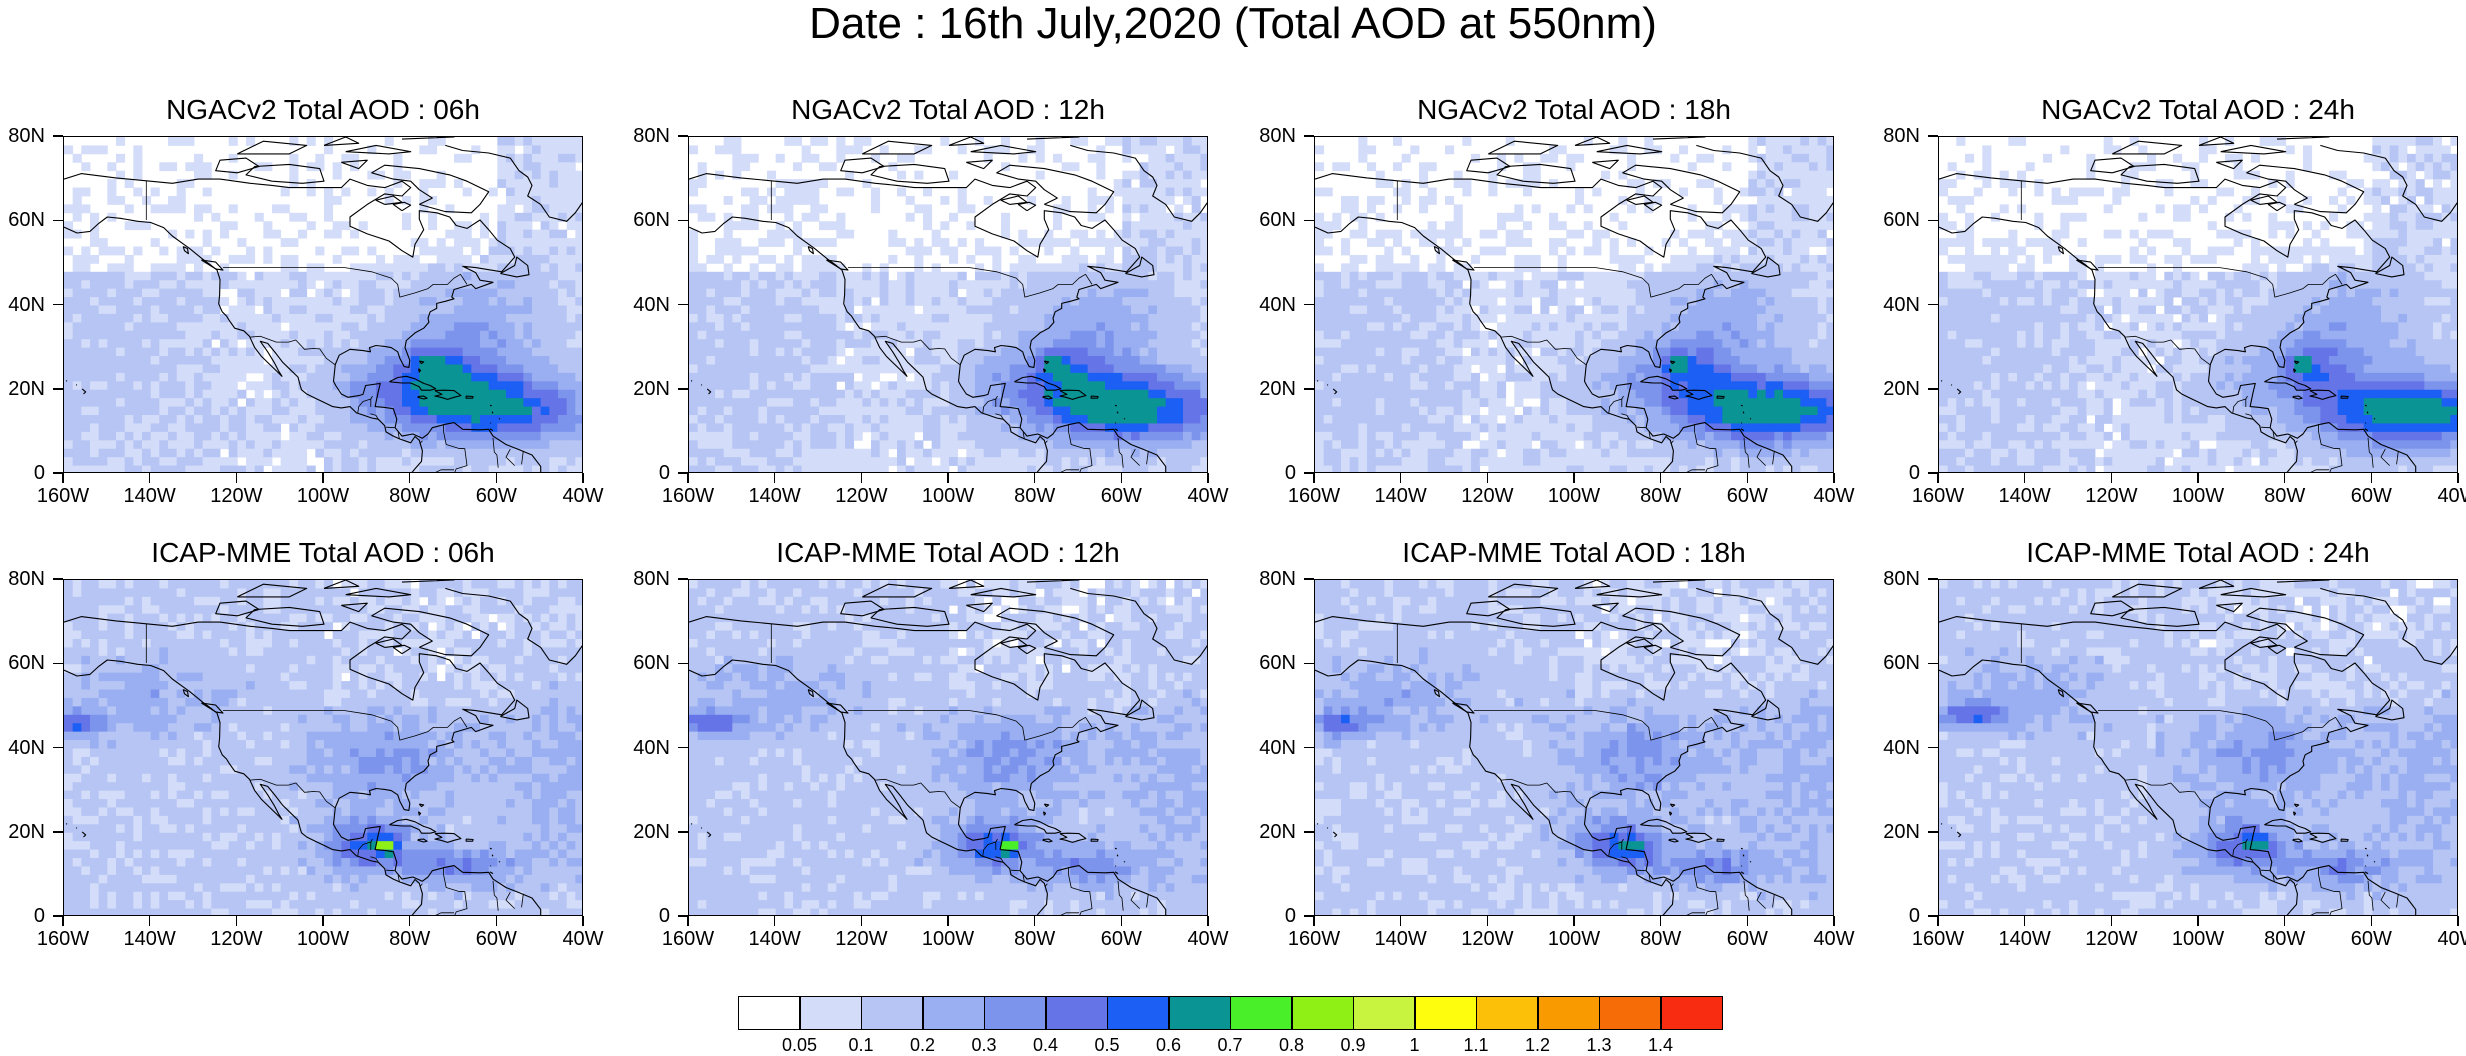  What do you see at coordinates (499, 419) in the screenshot?
I see `coastline` at bounding box center [499, 419].